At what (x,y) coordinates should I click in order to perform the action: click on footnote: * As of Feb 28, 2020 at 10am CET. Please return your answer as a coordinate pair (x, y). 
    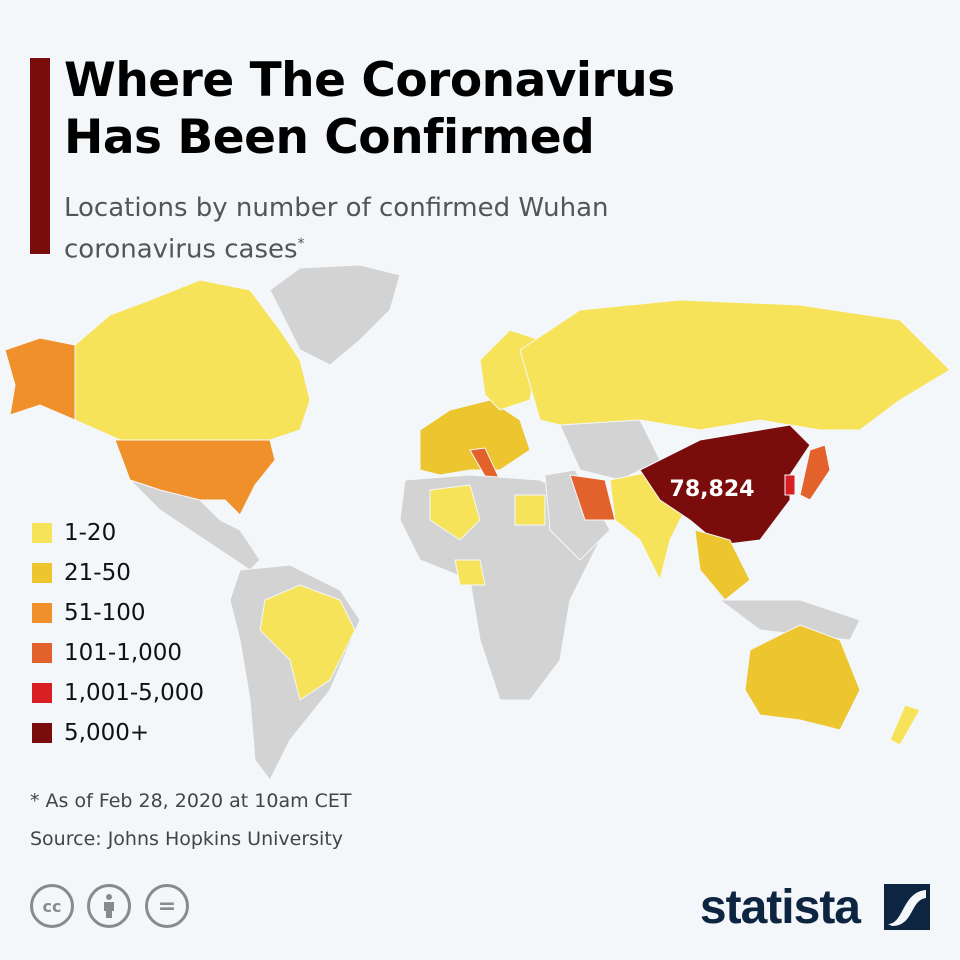
    Looking at the image, I should click on (191, 801).